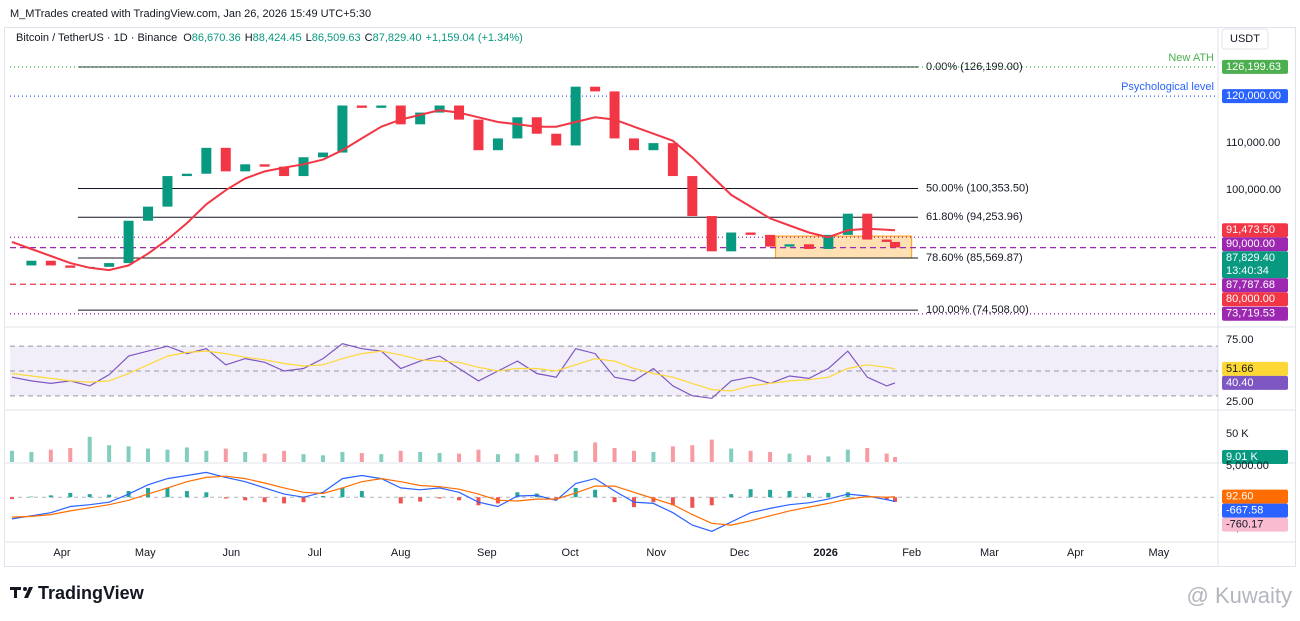 This screenshot has width=1300, height=621. What do you see at coordinates (231, 553) in the screenshot?
I see `x-tick-label: Jun` at bounding box center [231, 553].